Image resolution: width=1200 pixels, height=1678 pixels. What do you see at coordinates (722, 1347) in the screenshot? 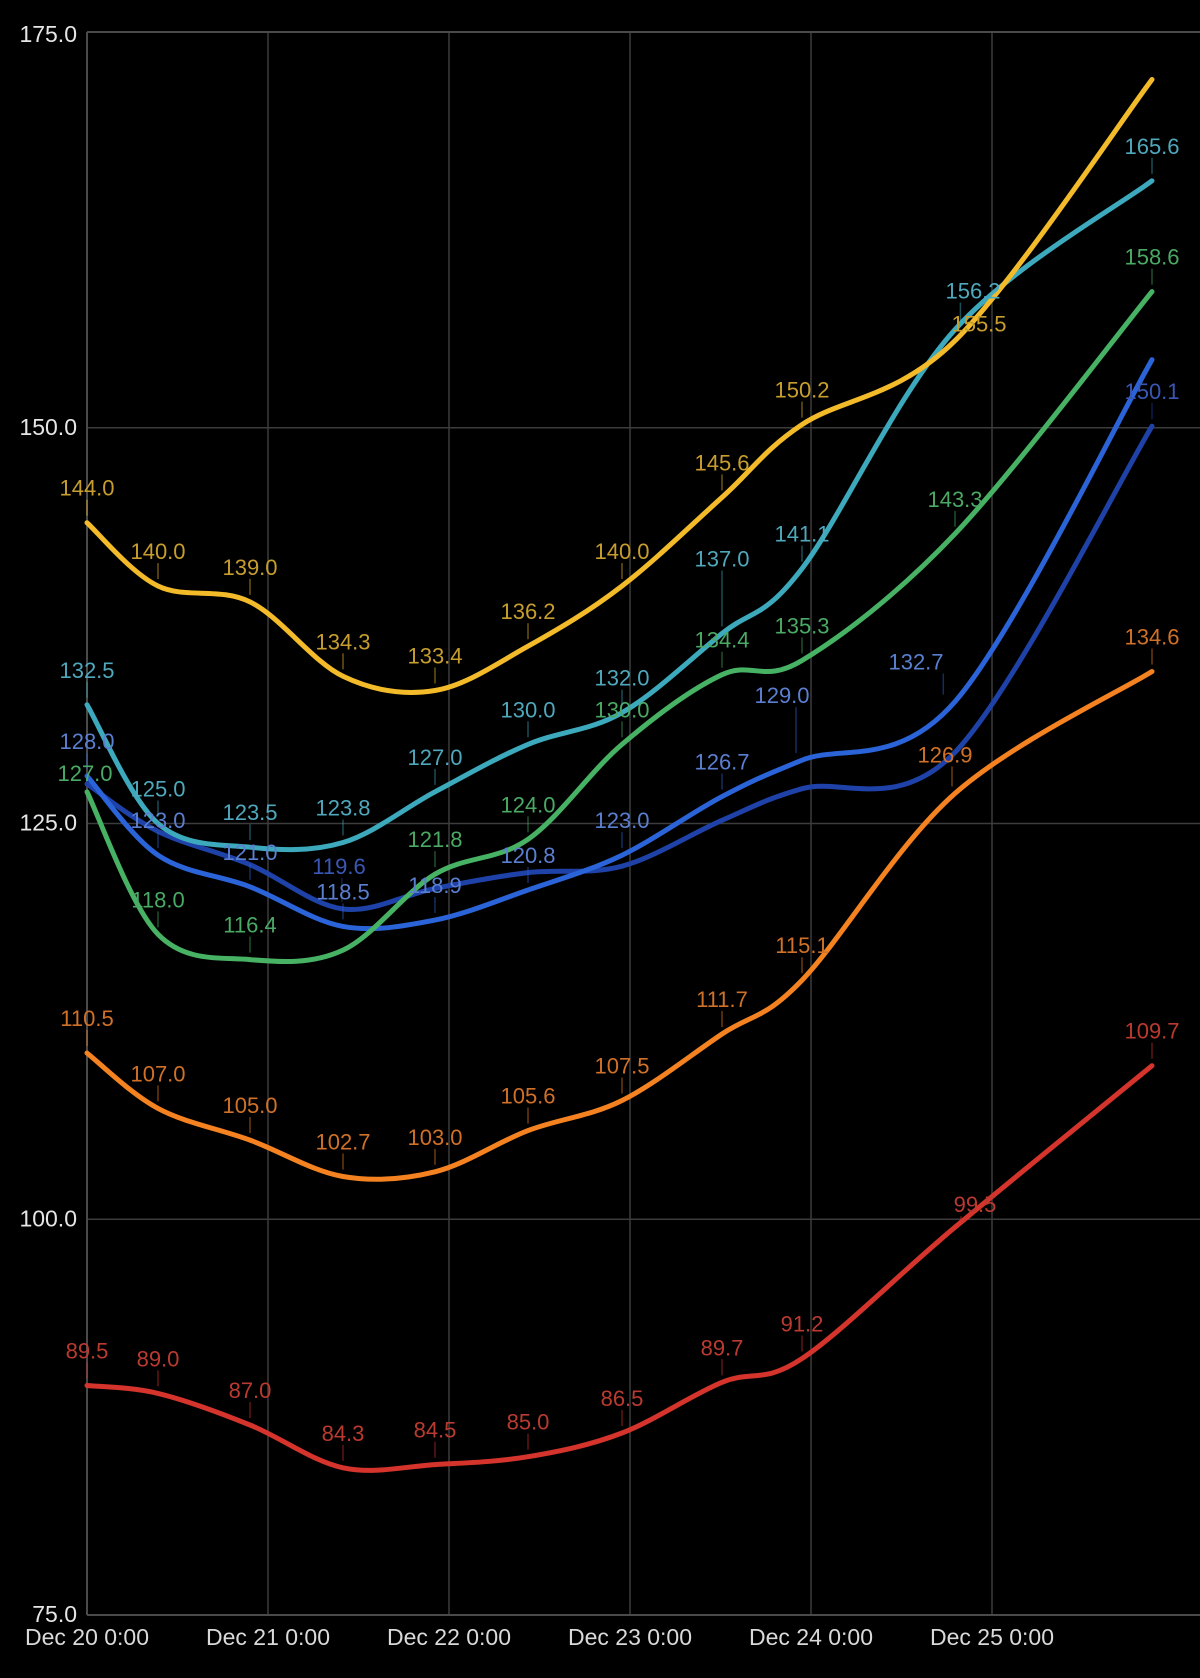
I see `point-label-red: 89.7` at bounding box center [722, 1347].